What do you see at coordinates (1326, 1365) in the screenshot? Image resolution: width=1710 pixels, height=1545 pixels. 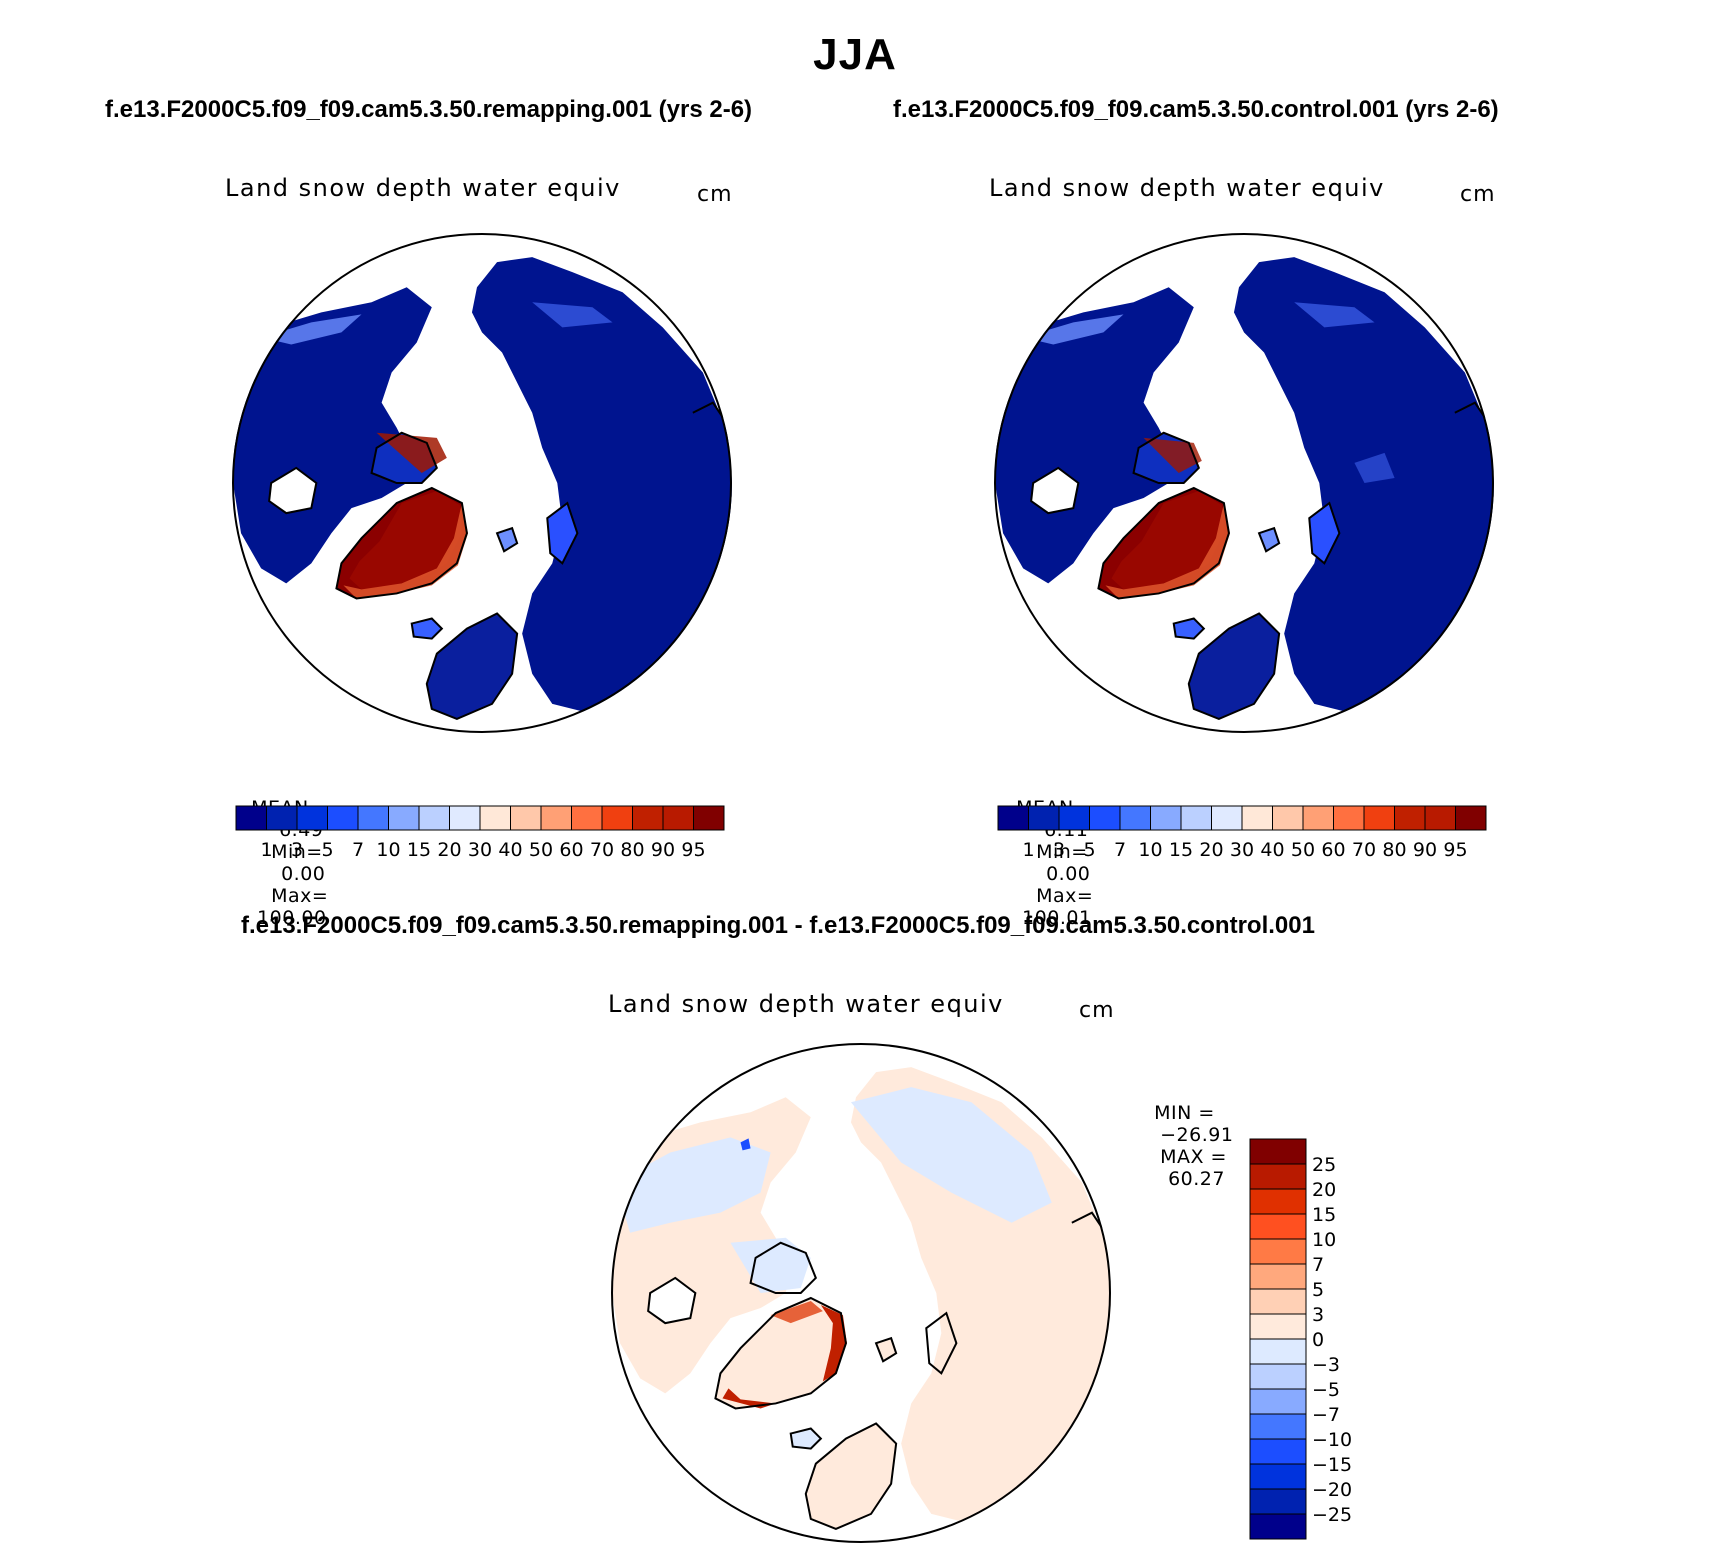 I see `colorbar-tick-label: −3` at bounding box center [1326, 1365].